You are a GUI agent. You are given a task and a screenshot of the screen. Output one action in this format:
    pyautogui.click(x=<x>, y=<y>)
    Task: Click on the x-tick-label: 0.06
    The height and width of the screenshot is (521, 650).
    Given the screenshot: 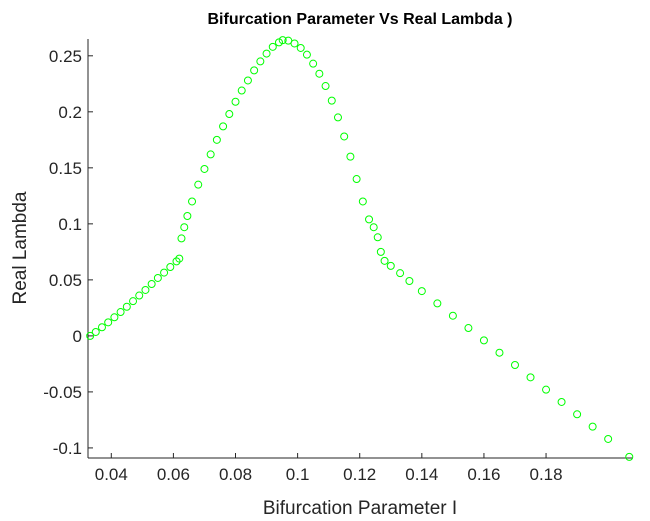 What is the action you would take?
    pyautogui.click(x=173, y=474)
    